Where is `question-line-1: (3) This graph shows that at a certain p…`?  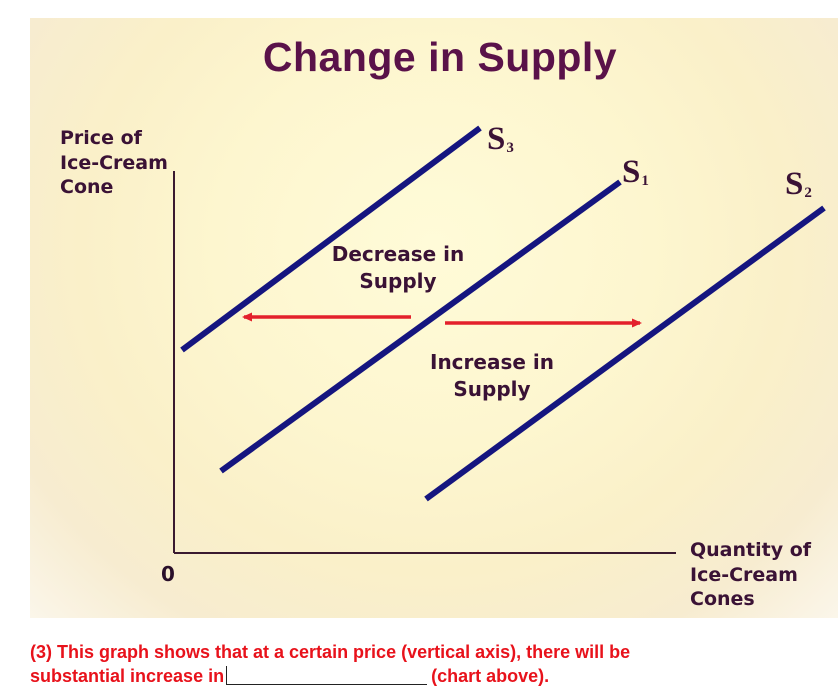 question-line-1: (3) This graph shows that at a certain p… is located at coordinates (330, 652).